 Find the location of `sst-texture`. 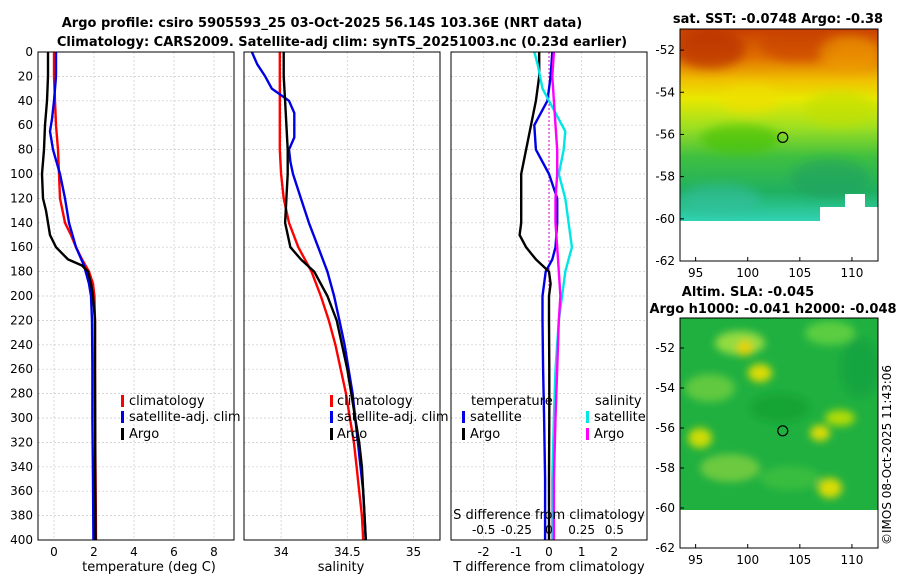

sst-texture is located at coordinates (779, 121).